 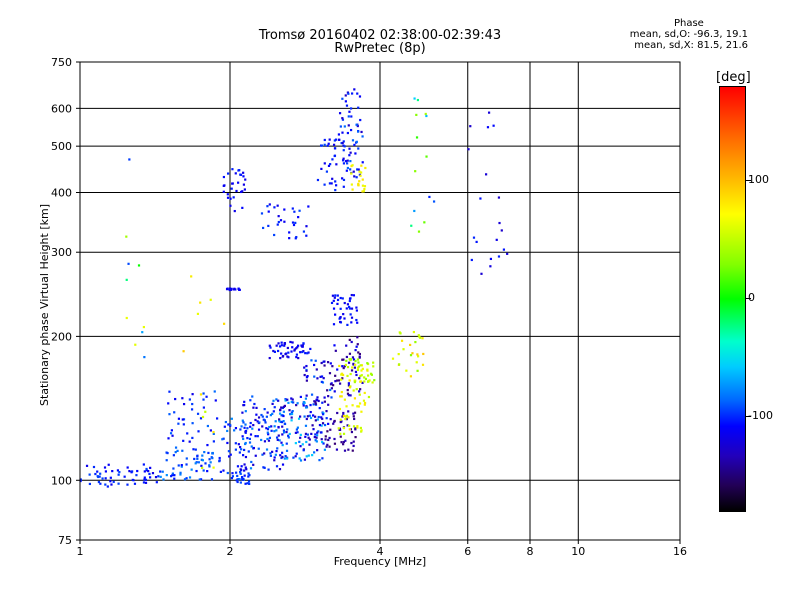 I want to click on y-axis-label: Stationary phase Virtual Height [km], so click(x=44, y=305).